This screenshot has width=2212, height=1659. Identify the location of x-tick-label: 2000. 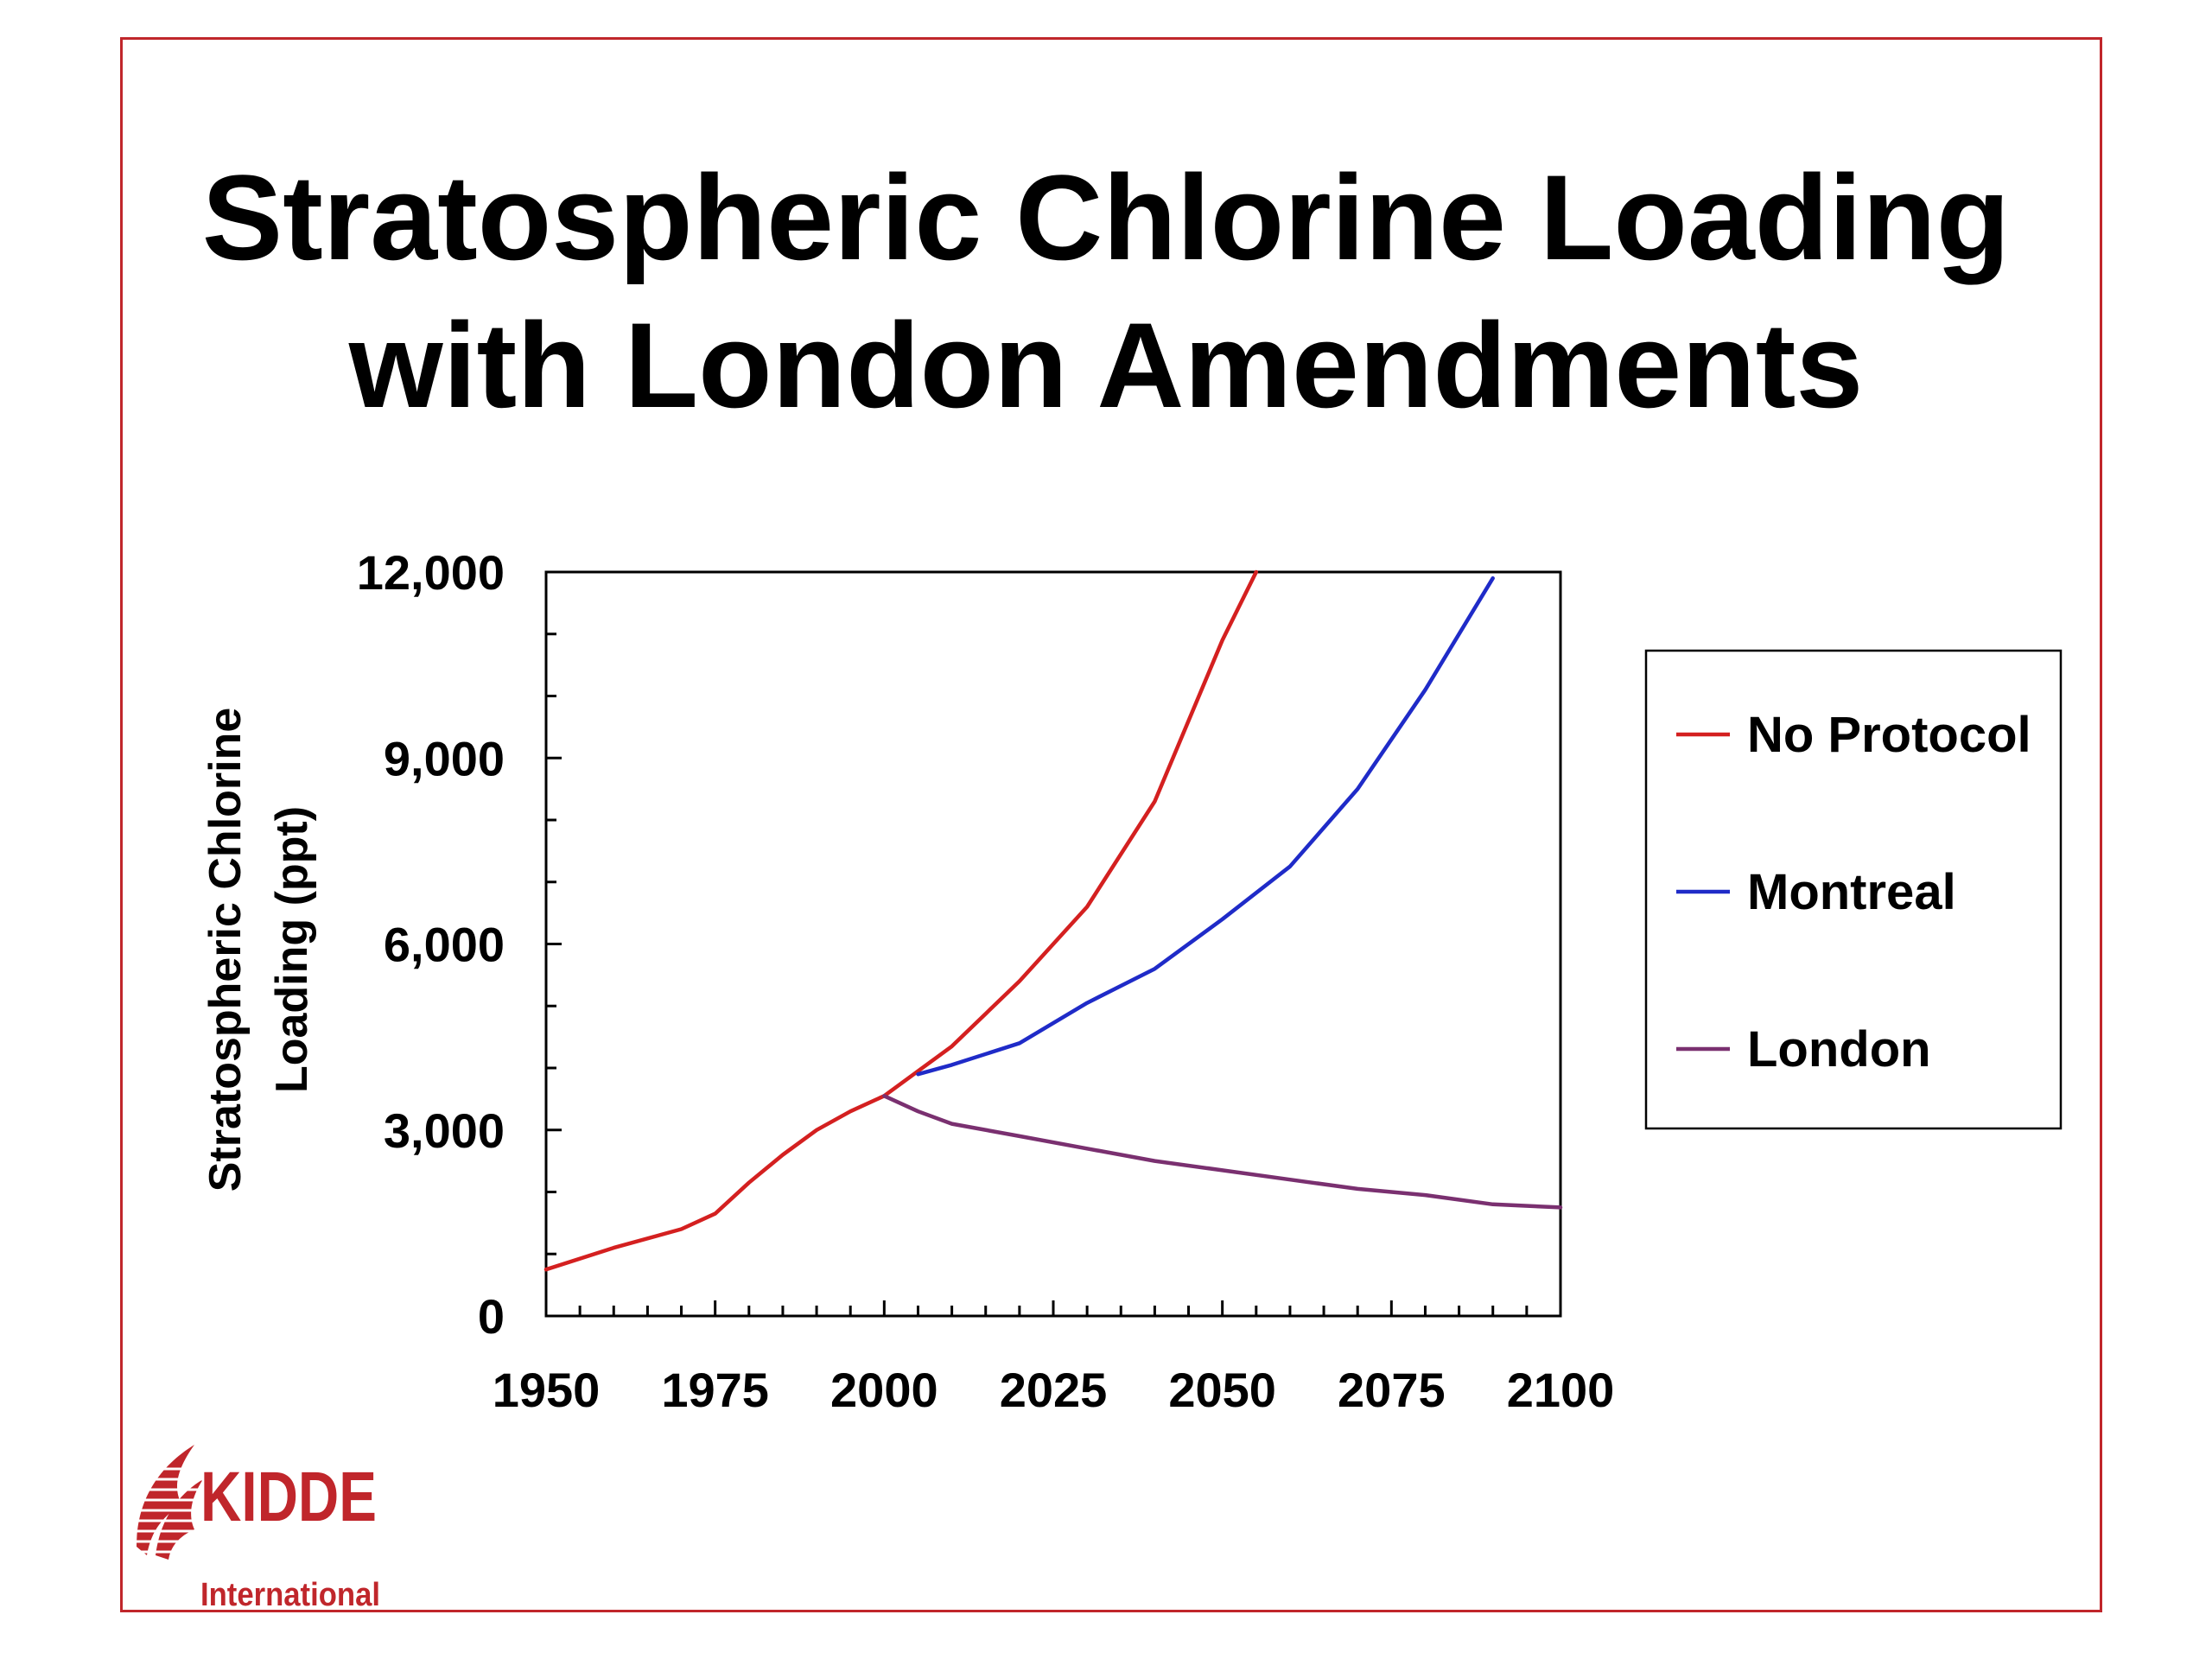
(884, 1390).